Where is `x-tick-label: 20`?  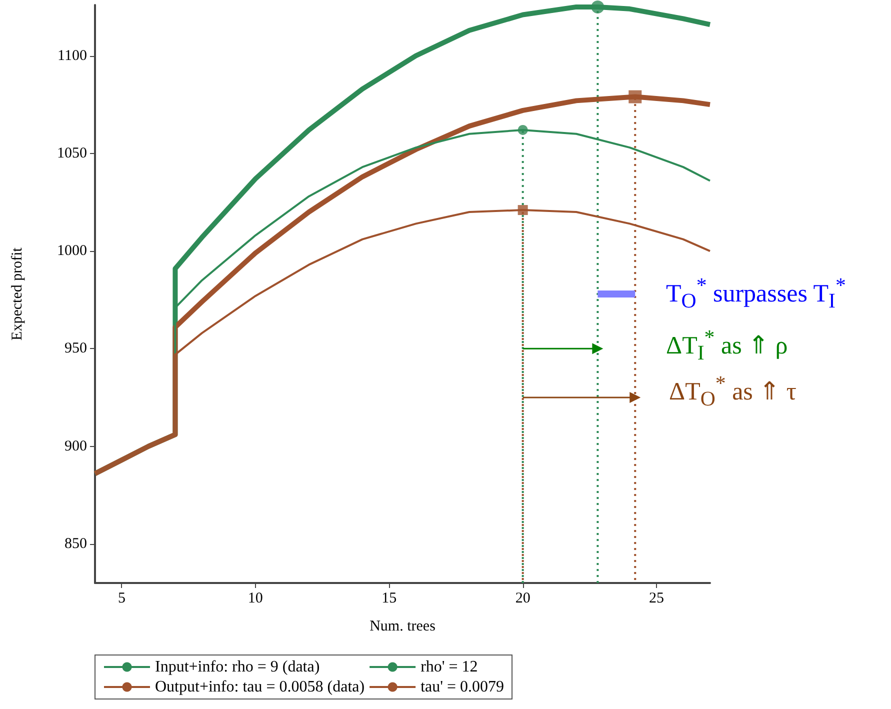
x-tick-label: 20 is located at coordinates (522, 598).